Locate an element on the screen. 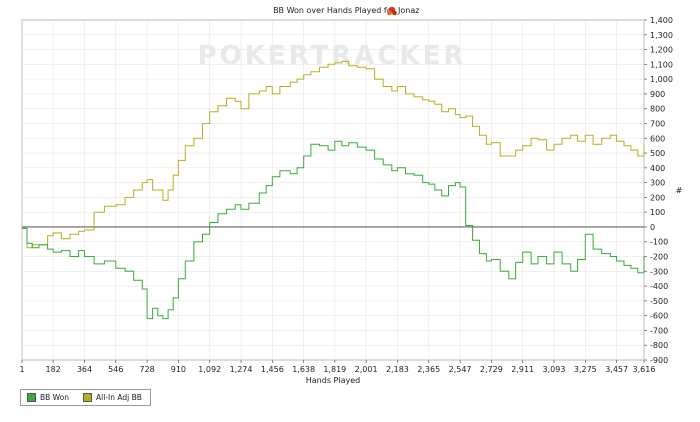  legend-item-bb-won: BB Won is located at coordinates (48, 397).